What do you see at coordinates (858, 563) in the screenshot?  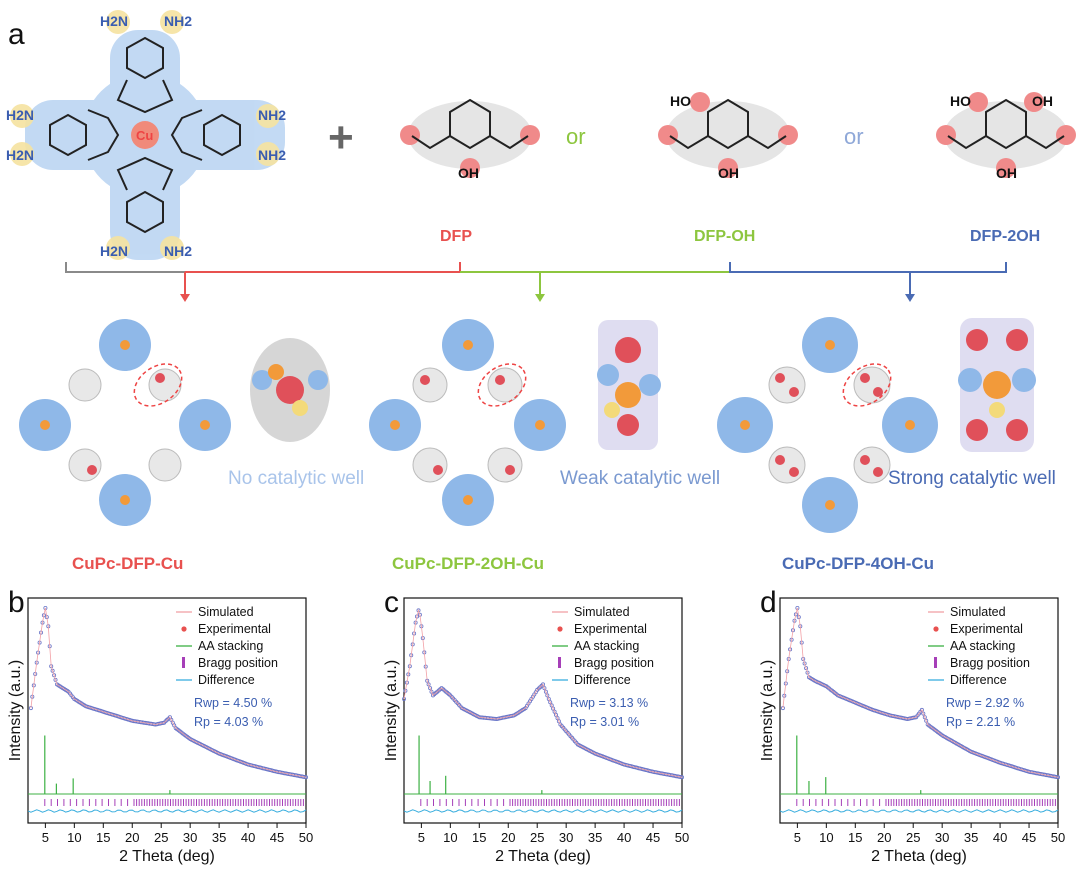 I see `cof-name-3: CuPc-DFP-4OH-Cu` at bounding box center [858, 563].